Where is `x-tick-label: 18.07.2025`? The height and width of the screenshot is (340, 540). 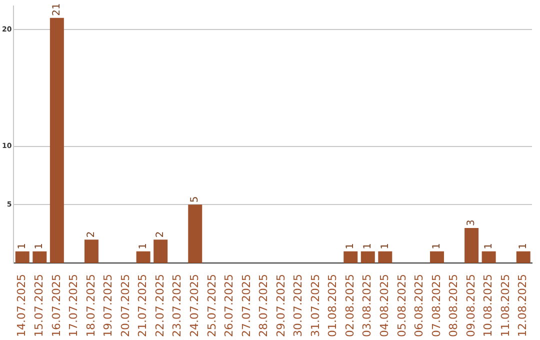
x-tick-label: 18.07.2025 is located at coordinates (91, 306).